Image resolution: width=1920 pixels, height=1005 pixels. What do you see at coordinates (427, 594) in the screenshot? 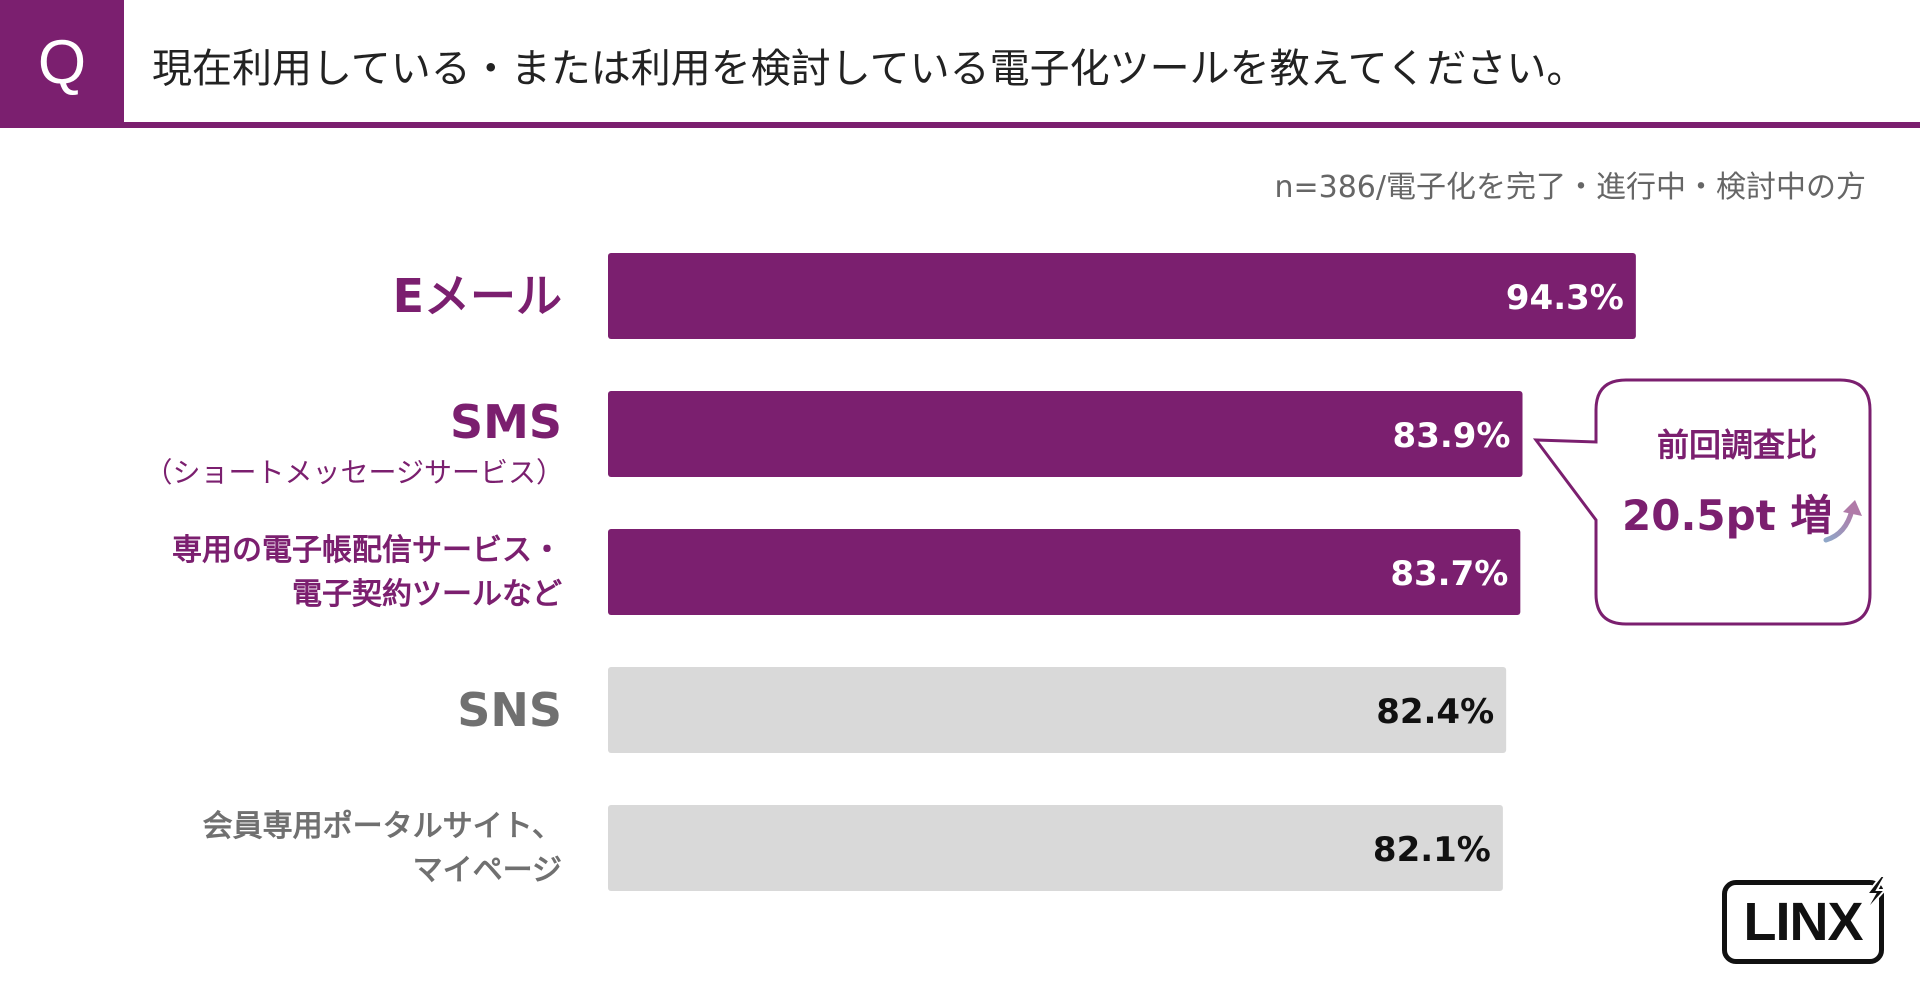
I see `category-label: 電子契約ツールなど` at bounding box center [427, 594].